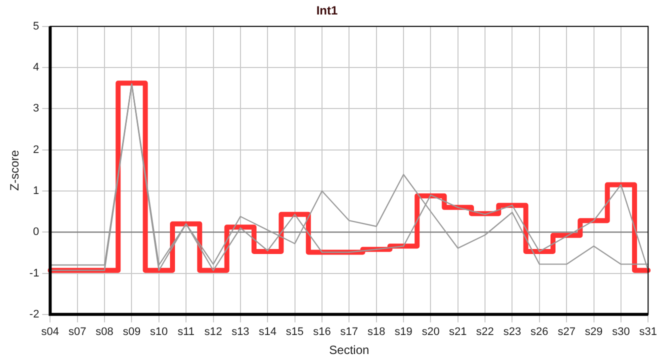  What do you see at coordinates (431, 332) in the screenshot?
I see `x-tick-label: s20` at bounding box center [431, 332].